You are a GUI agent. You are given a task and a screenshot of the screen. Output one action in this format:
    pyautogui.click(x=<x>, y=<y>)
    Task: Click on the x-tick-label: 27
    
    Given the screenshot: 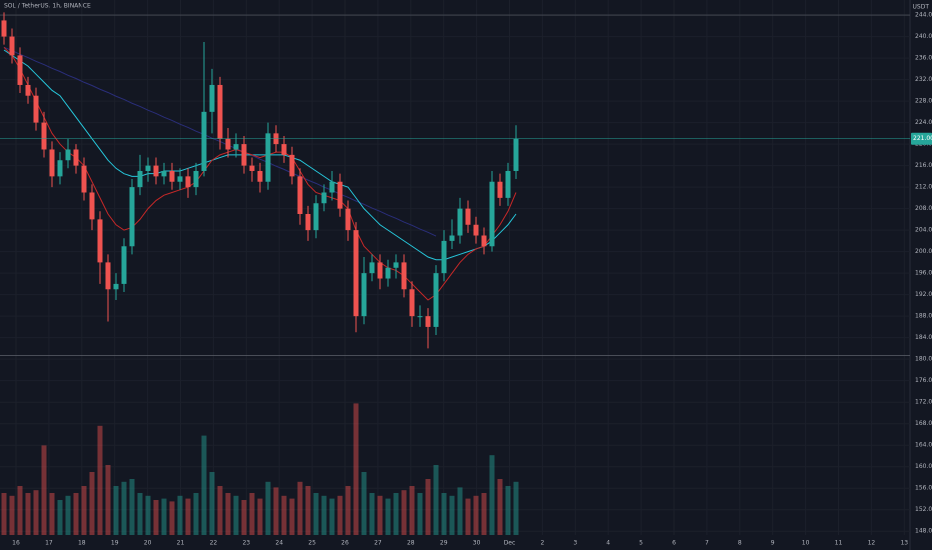 What is the action you would take?
    pyautogui.click(x=378, y=543)
    